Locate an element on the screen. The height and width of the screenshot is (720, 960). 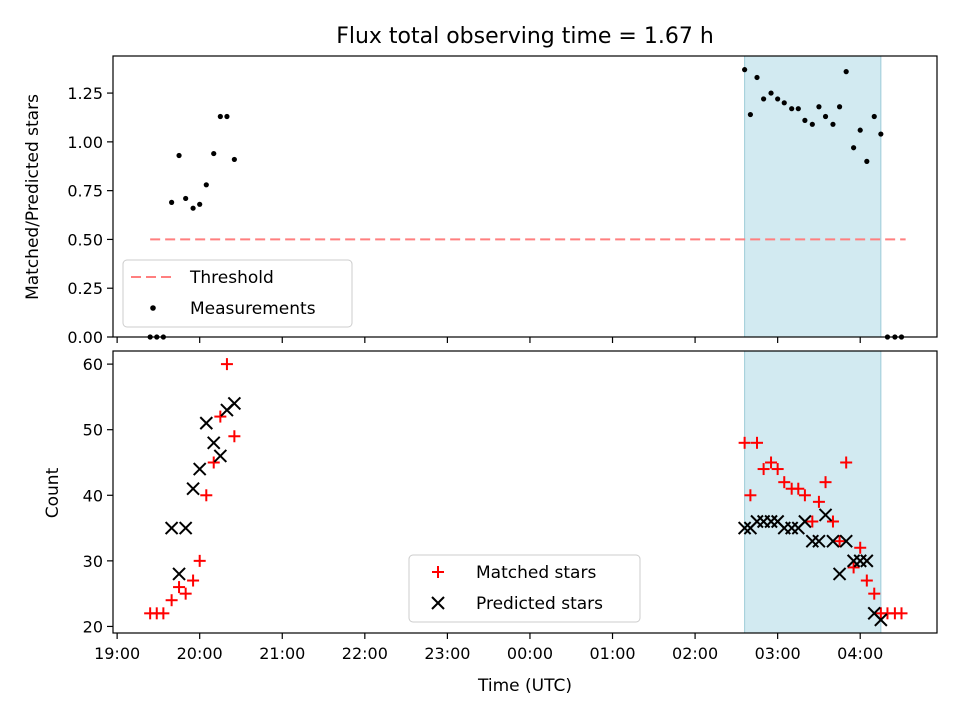
bottom-y-axis-label: Count is located at coordinates (53, 492).